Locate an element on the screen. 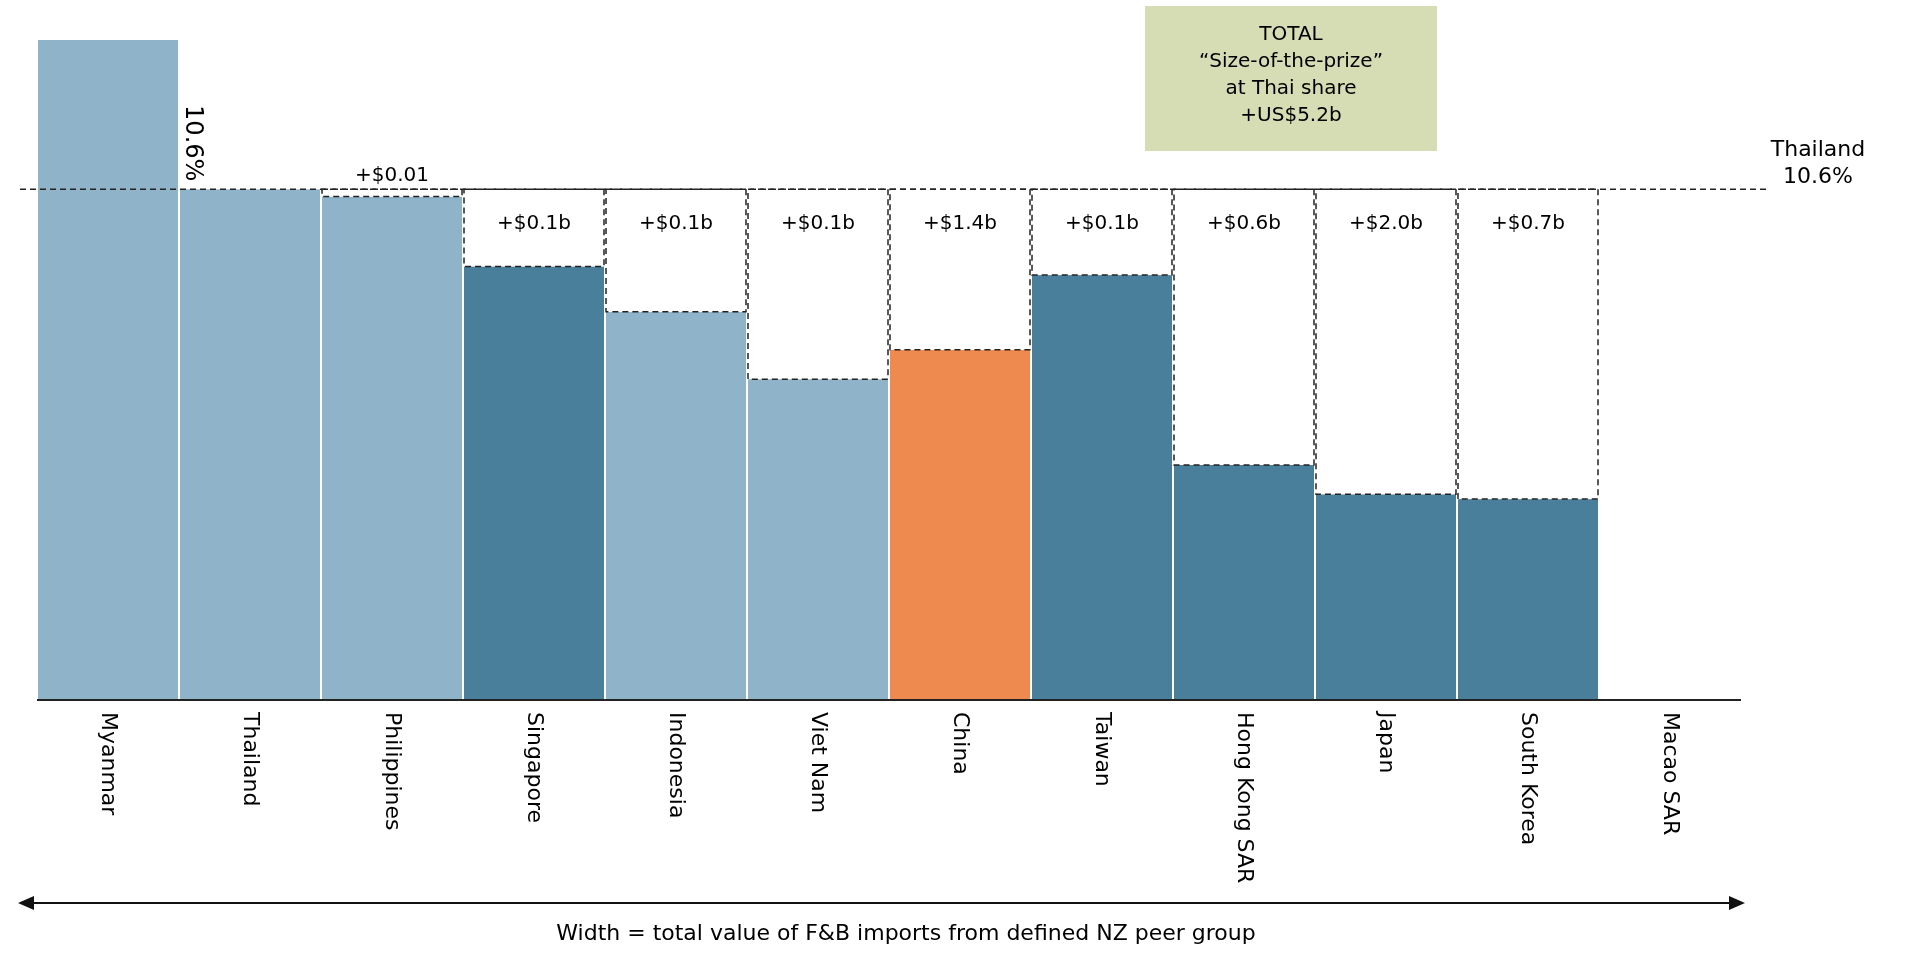 The height and width of the screenshot is (958, 1916). annotation: +$0.01 is located at coordinates (392, 173).